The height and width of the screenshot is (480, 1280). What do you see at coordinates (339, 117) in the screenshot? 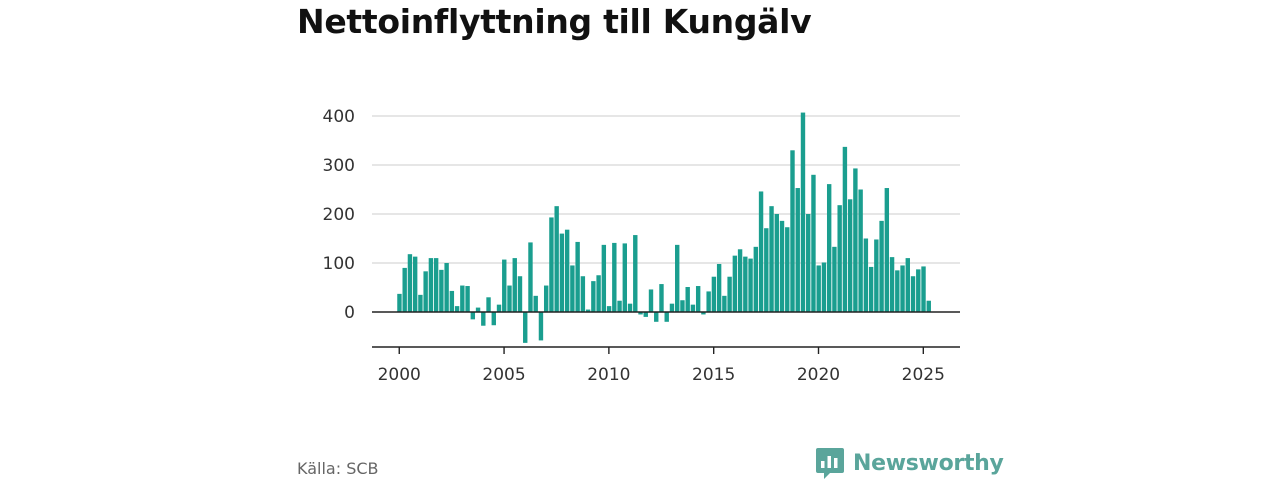
I see `y-tick-label: 400` at bounding box center [339, 117].